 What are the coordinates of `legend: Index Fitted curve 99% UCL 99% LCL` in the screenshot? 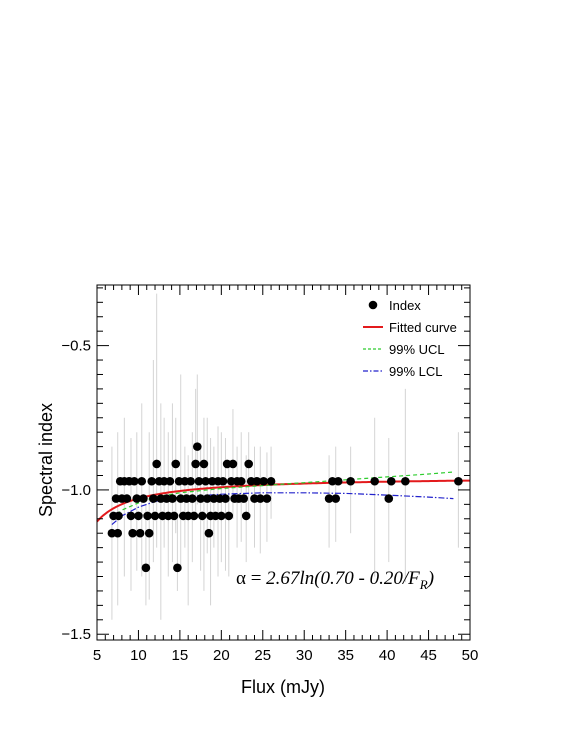 It's located at (410, 338).